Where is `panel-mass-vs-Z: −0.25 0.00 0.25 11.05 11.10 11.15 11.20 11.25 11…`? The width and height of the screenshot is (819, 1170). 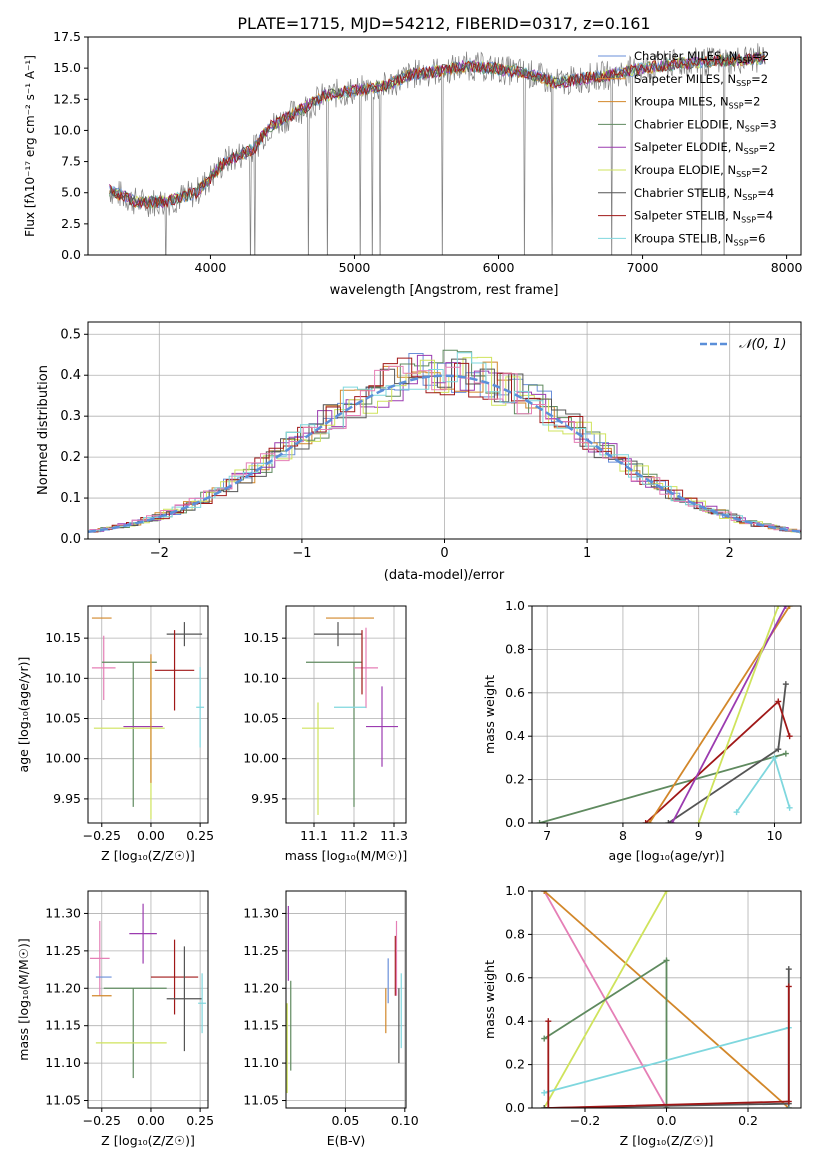 panel-mass-vs-Z: −0.25 0.00 0.25 11.05 11.10 11.15 11.20 11.25 11… is located at coordinates (115, 1019).